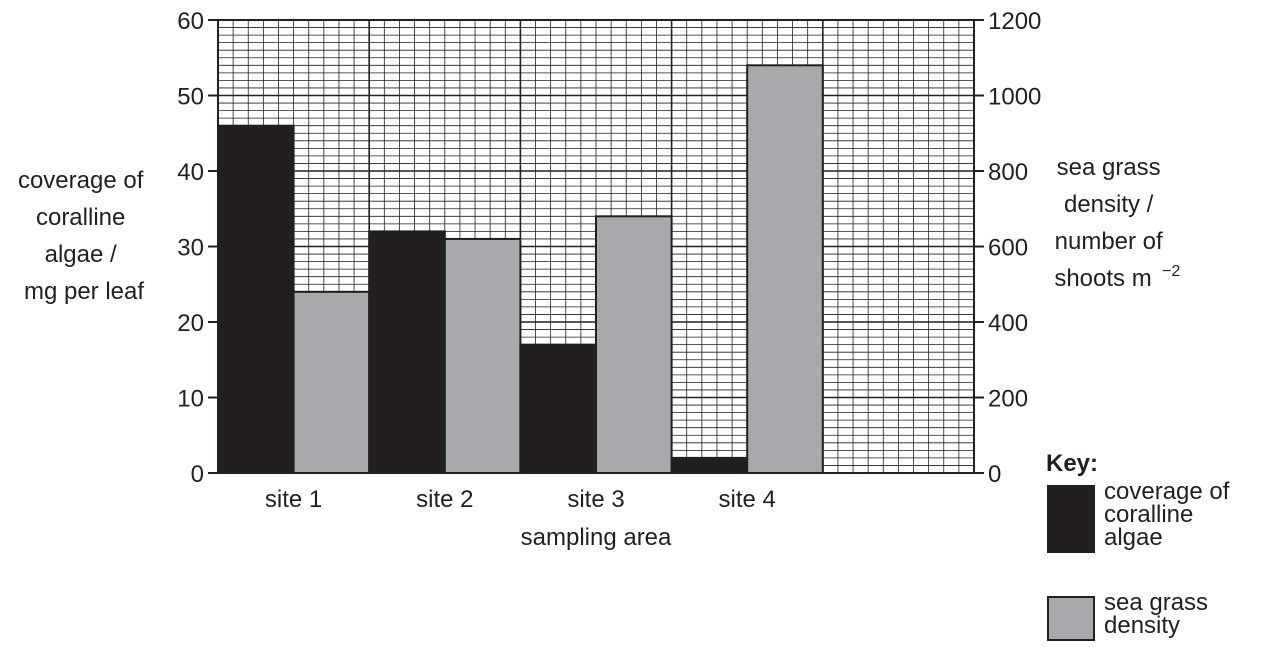  Describe the element at coordinates (1111, 223) in the screenshot. I see `right-axis-label: sea grass density / number of shoots m` at that location.